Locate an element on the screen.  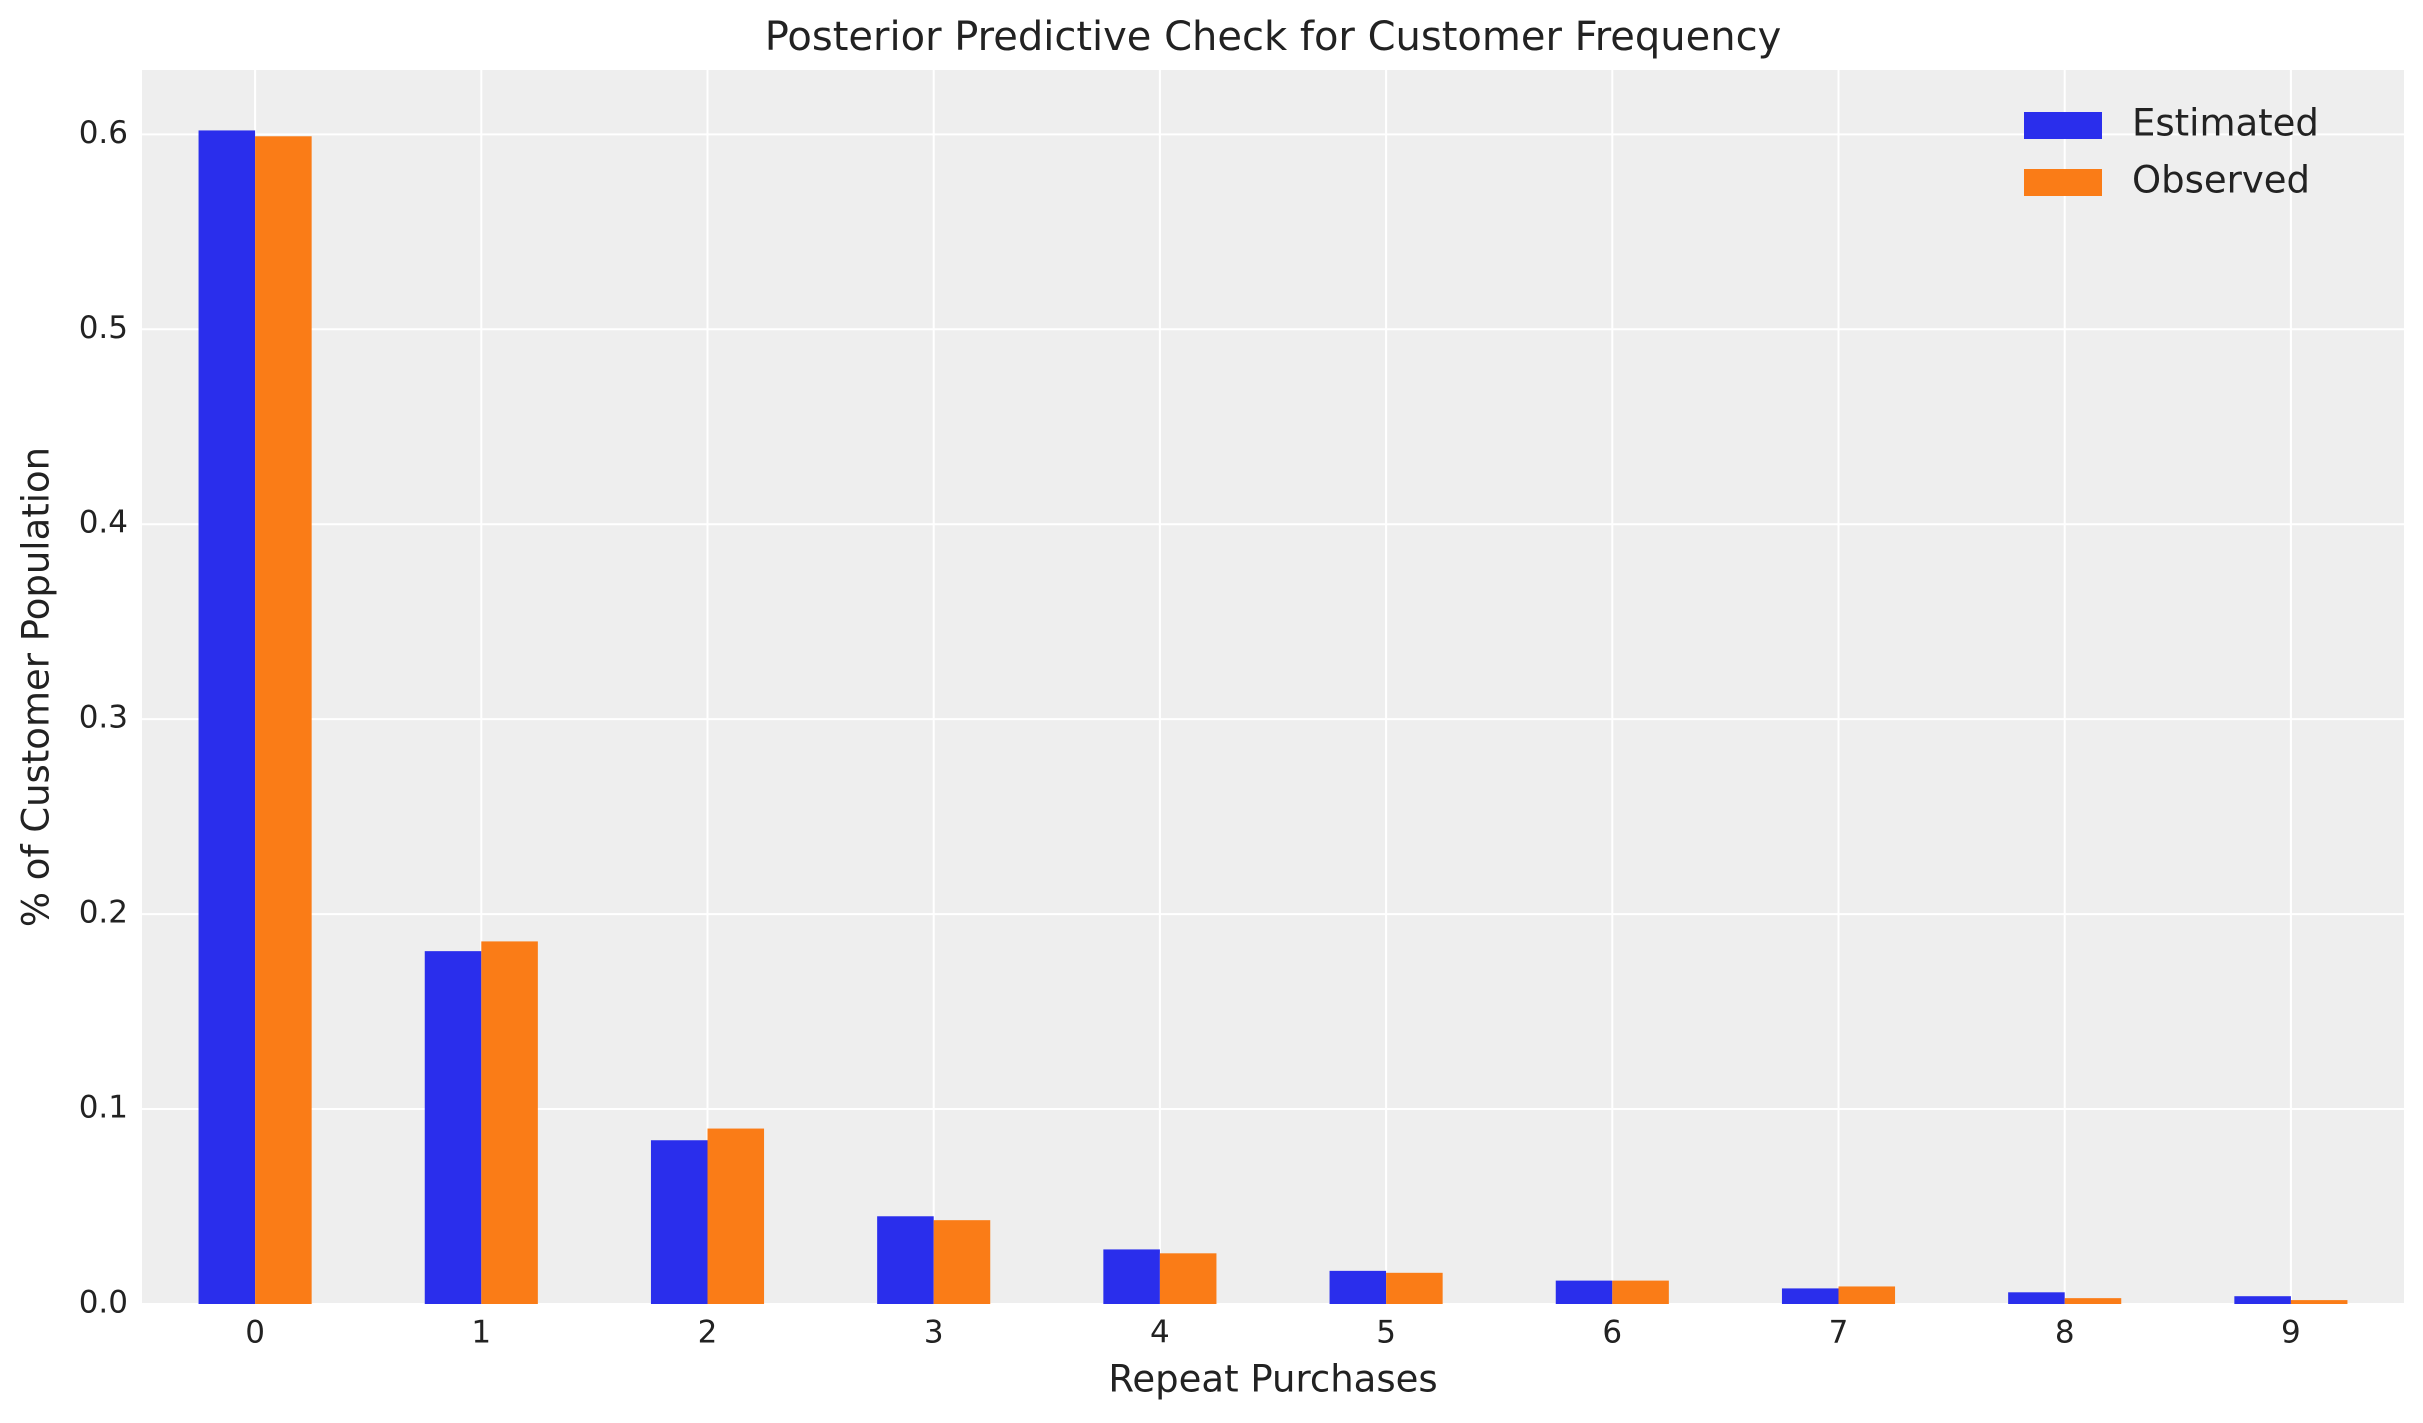
x-tick-label: 2 is located at coordinates (708, 1333).